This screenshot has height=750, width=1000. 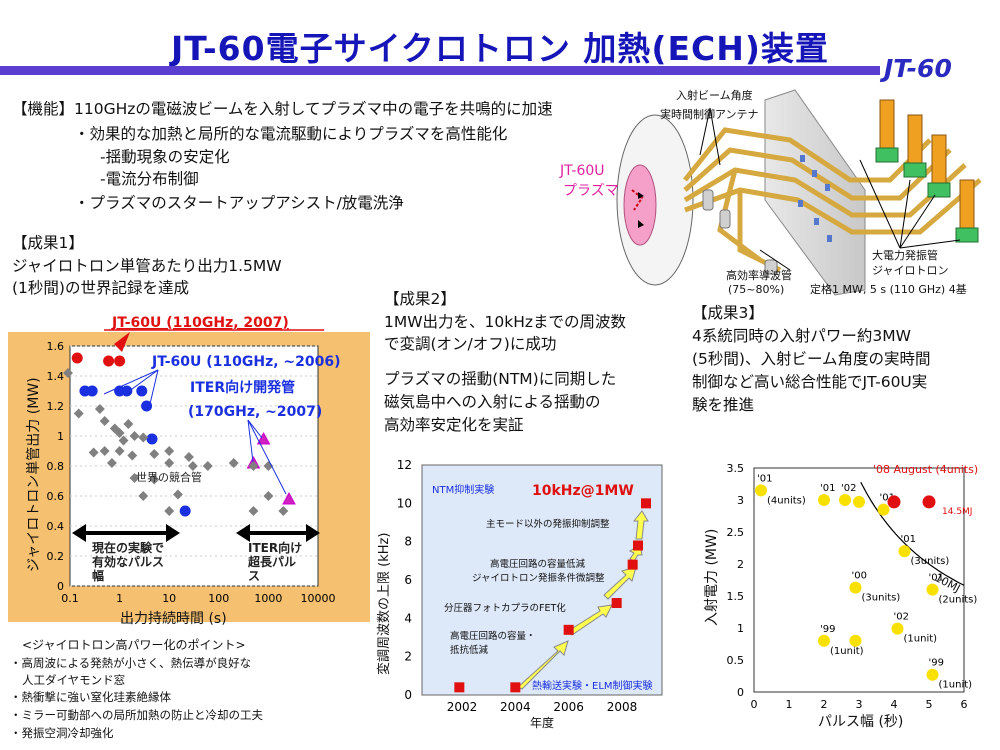 I want to click on points-line-3: ・熱衝撃に強い窒化珪素絶縁体, so click(x=90, y=697).